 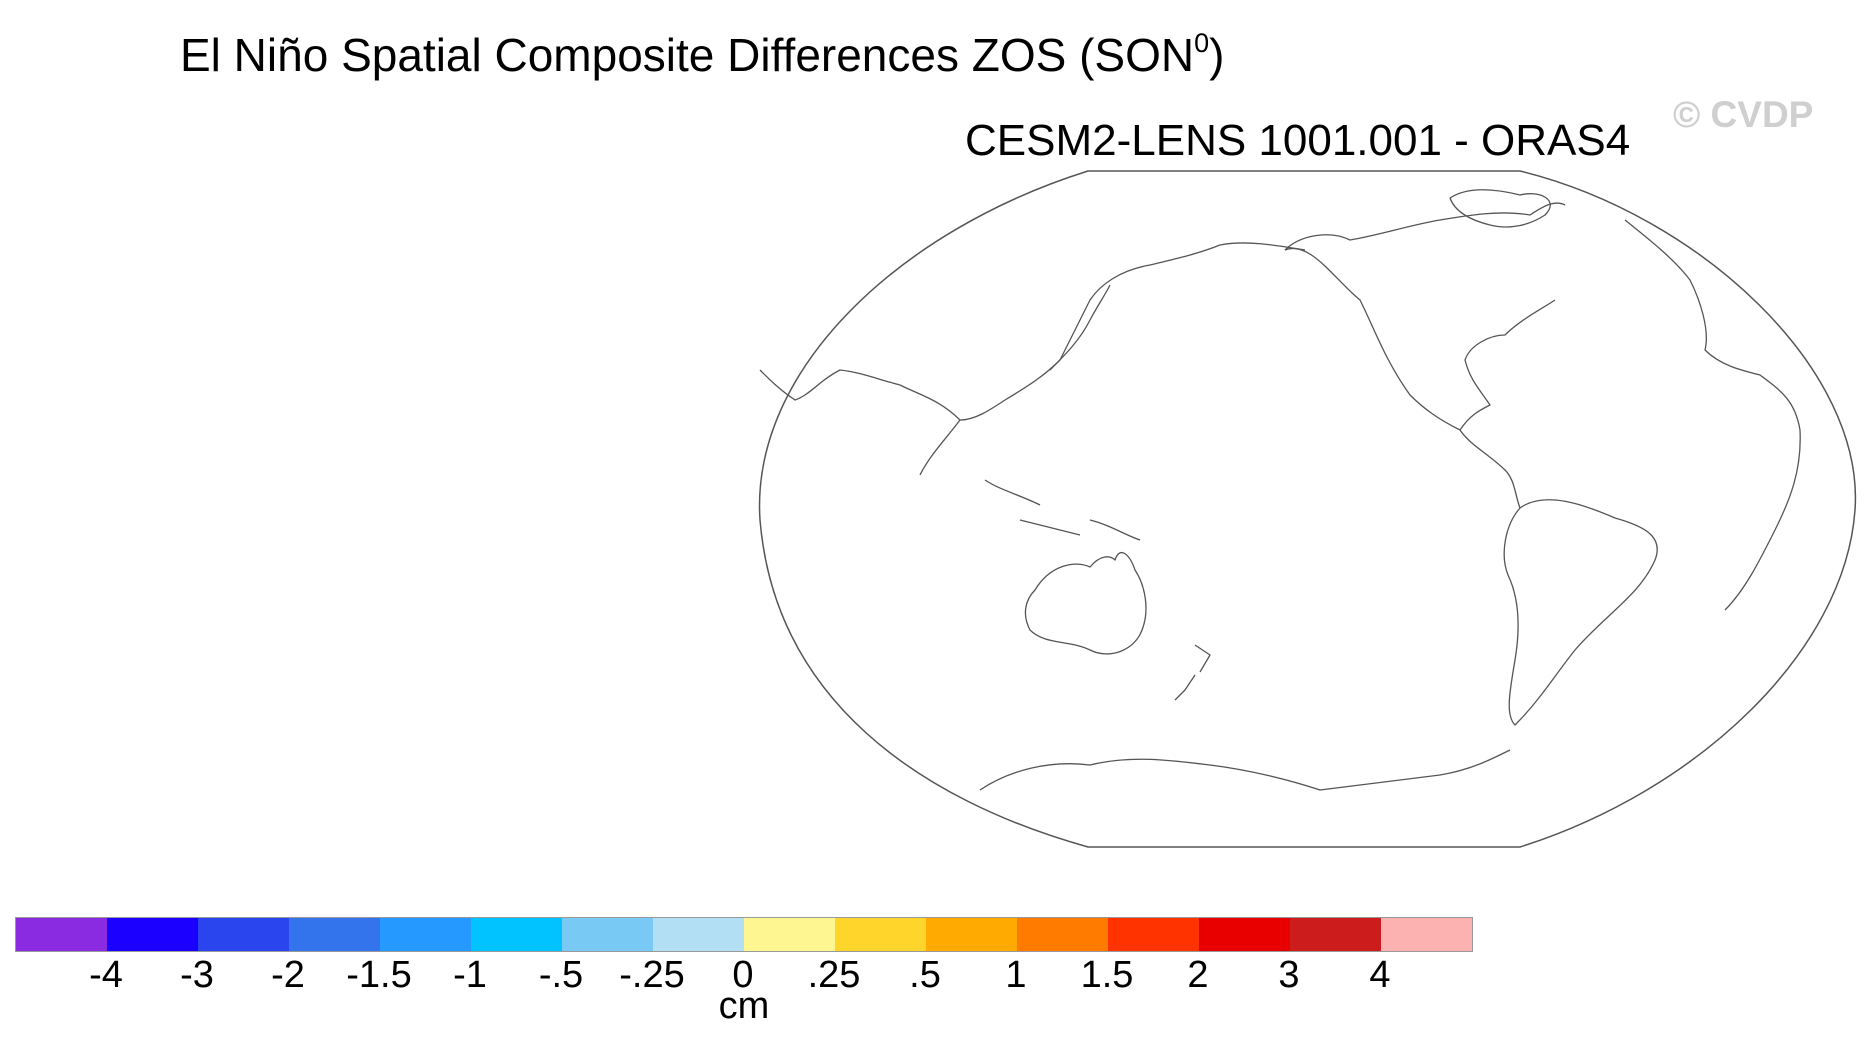 What do you see at coordinates (1107, 975) in the screenshot?
I see `colorbar-tick-label: 1.5` at bounding box center [1107, 975].